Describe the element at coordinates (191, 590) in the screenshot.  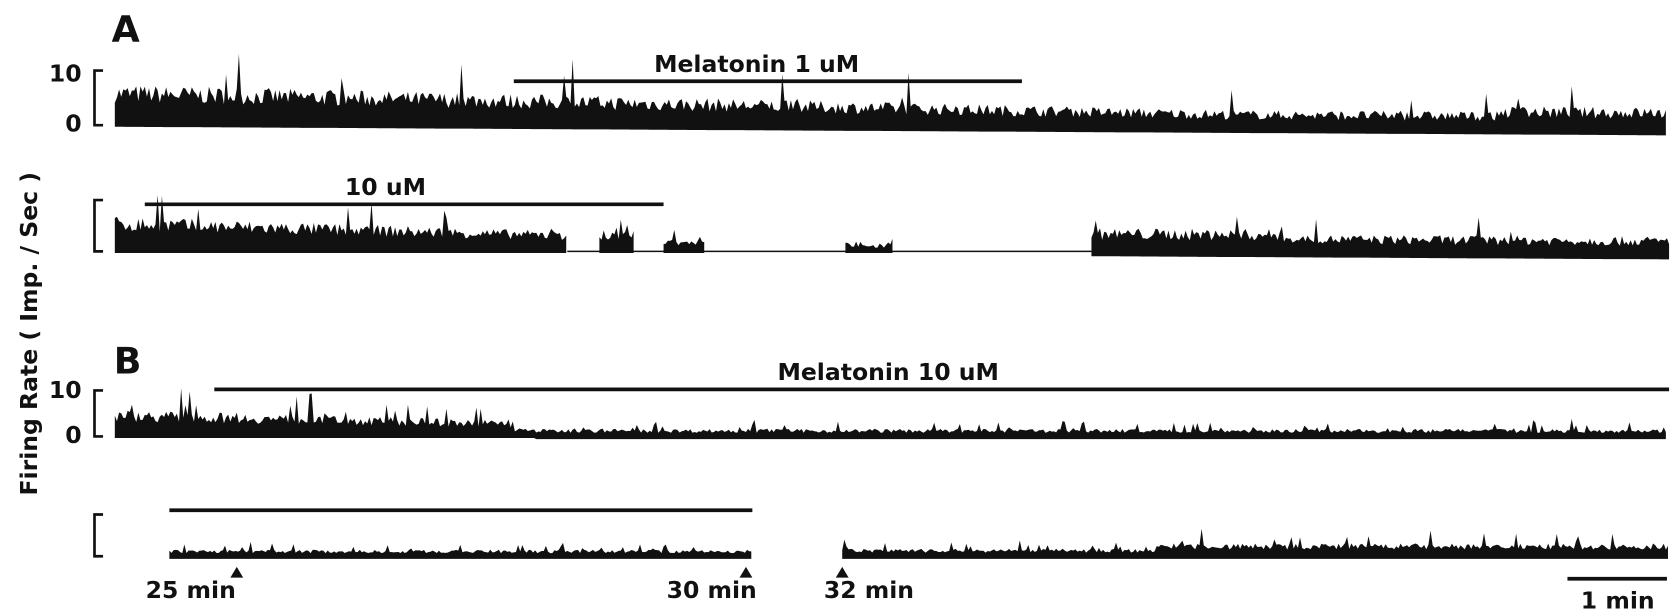
I see `time-label: 25 min` at that location.